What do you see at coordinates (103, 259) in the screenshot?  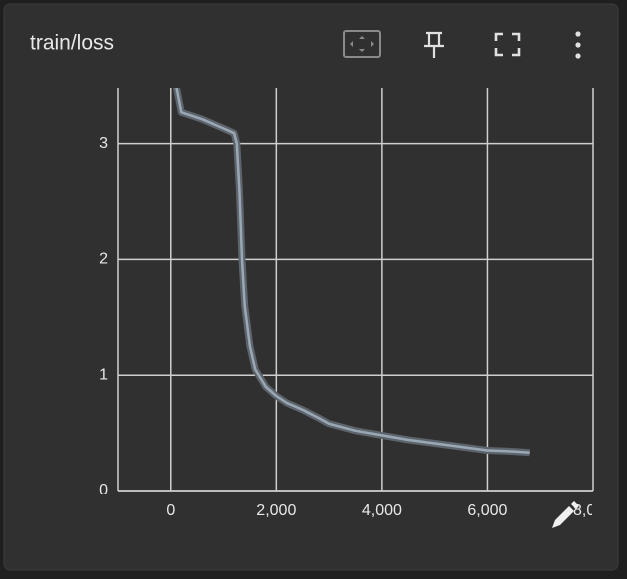 I see `y-tick-label: 2` at bounding box center [103, 259].